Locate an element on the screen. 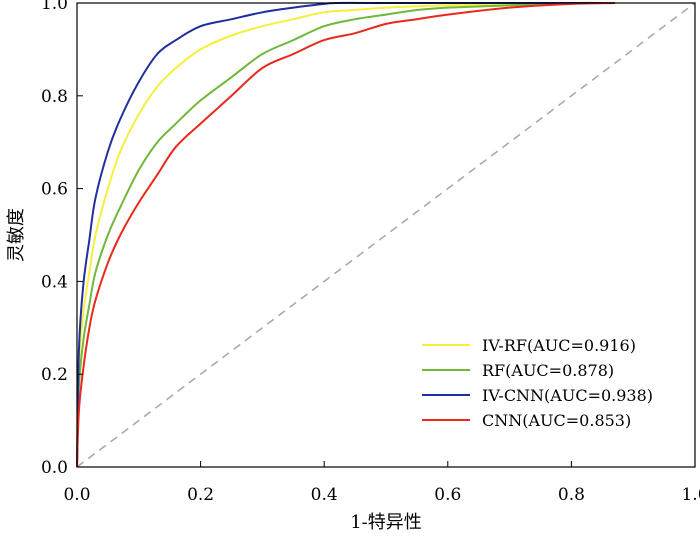 Image resolution: width=700 pixels, height=537 pixels. y-tick-label: 1.0 is located at coordinates (54, 7).